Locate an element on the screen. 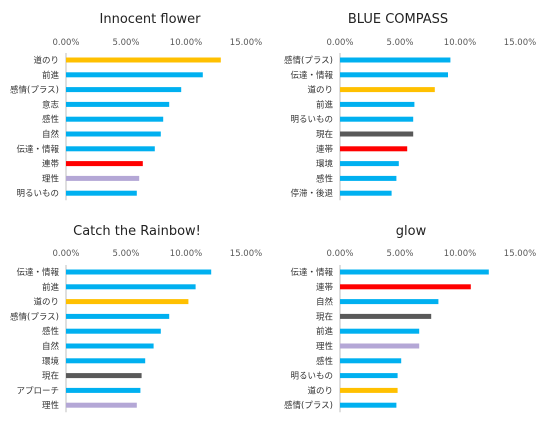 This screenshot has height=430, width=549. category-label: アプローチ is located at coordinates (37, 391).